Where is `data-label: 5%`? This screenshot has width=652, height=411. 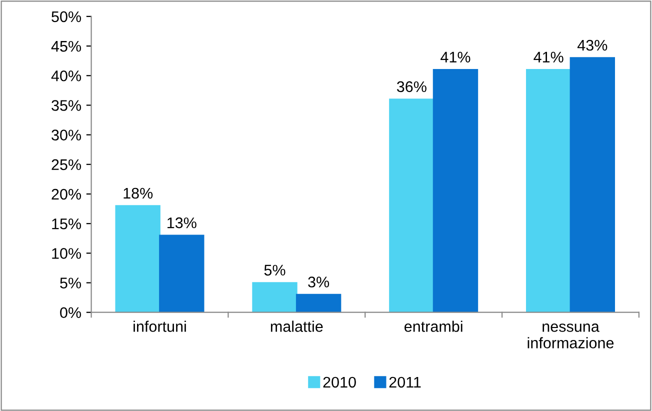 data-label: 5% is located at coordinates (275, 270).